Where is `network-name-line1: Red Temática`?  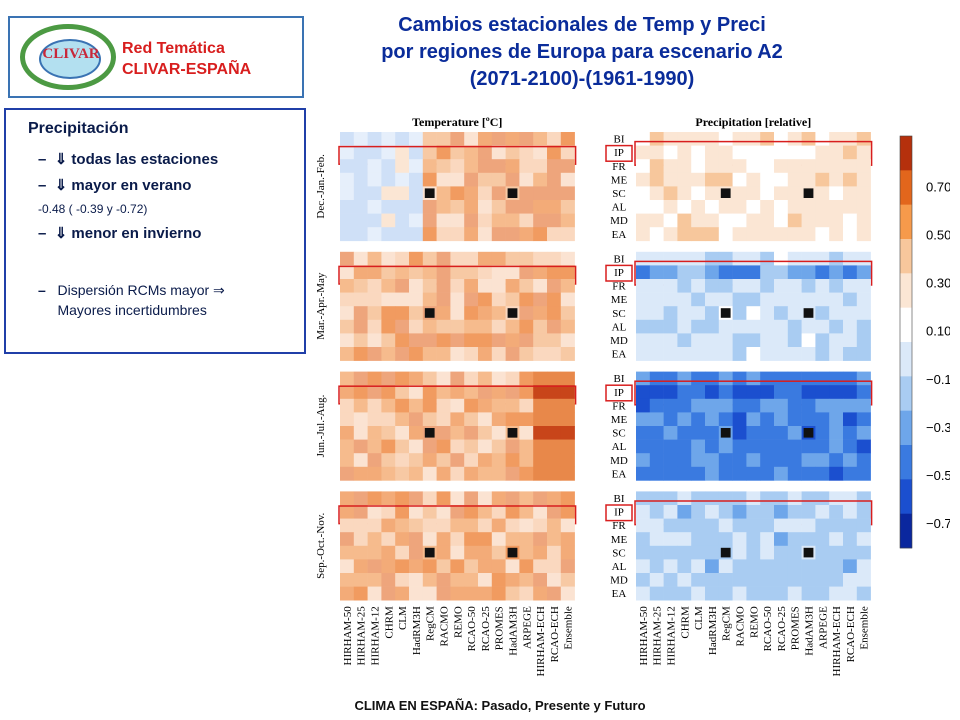 network-name-line1: Red Temática is located at coordinates (173, 48).